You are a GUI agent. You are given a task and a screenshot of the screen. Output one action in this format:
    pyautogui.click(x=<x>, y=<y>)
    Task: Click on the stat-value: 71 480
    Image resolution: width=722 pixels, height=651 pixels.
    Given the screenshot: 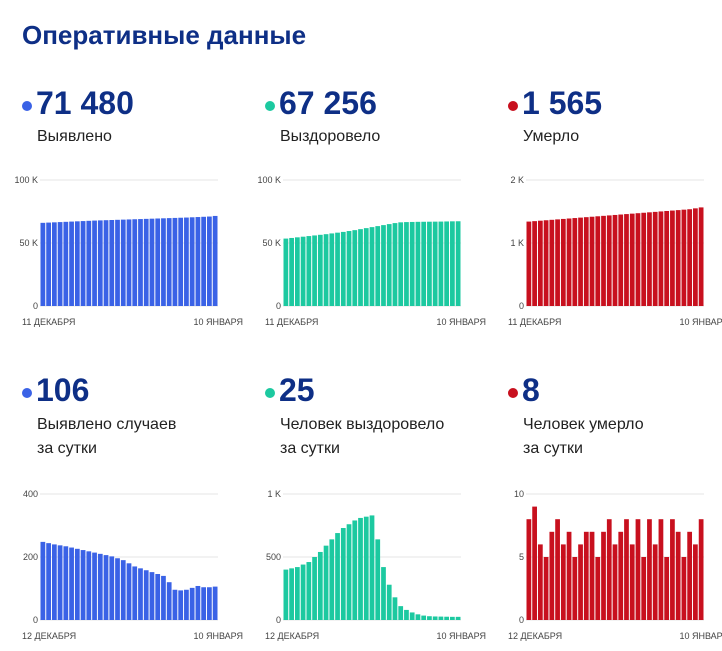 What is the action you would take?
    pyautogui.click(x=85, y=103)
    